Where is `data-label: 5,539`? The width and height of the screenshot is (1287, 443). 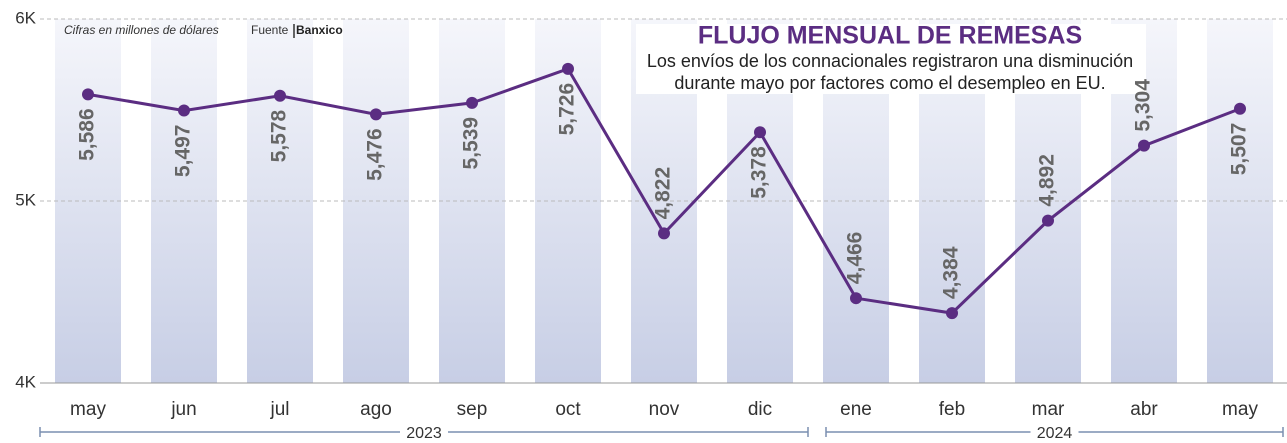
data-label: 5,539 is located at coordinates (471, 143).